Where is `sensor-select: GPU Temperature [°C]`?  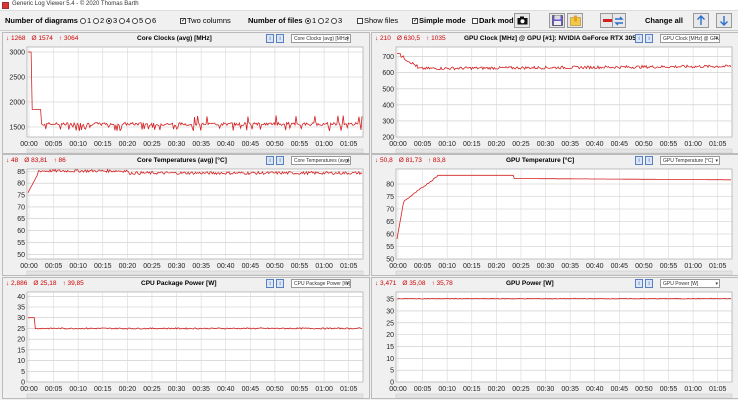
sensor-select: GPU Temperature [°C] is located at coordinates (690, 160).